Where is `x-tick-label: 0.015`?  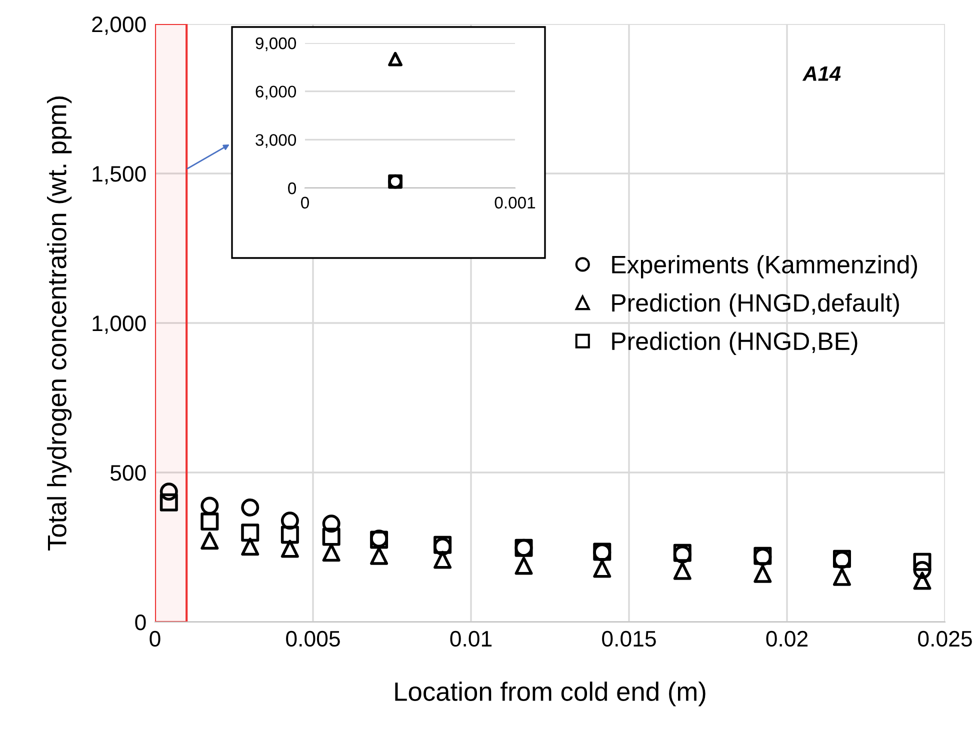 x-tick-label: 0.015 is located at coordinates (629, 638).